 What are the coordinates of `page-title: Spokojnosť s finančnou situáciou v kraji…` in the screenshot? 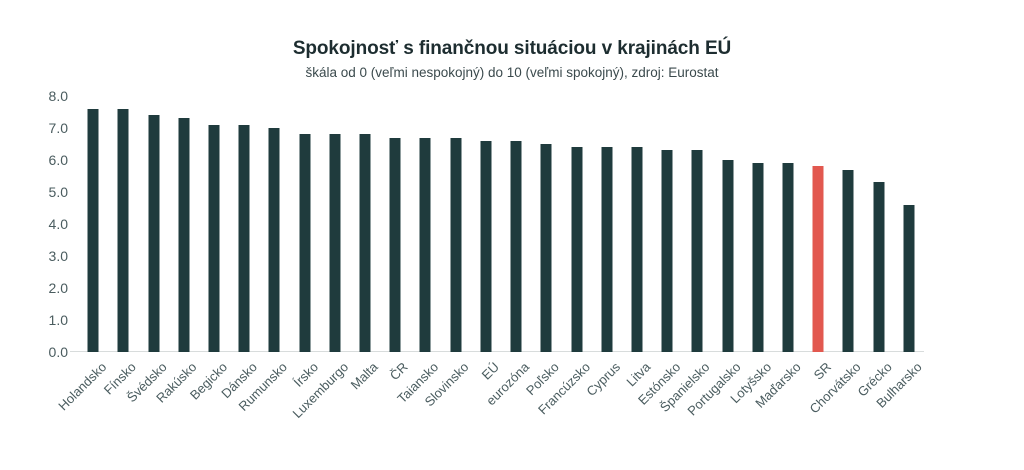 It's located at (512, 48).